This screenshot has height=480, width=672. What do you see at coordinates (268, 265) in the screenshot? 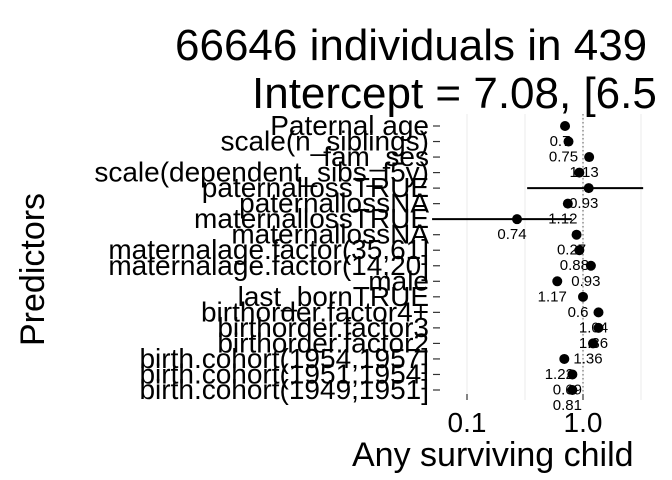
I see `predictor-label: maternalage.factor(14,20]` at bounding box center [268, 265].